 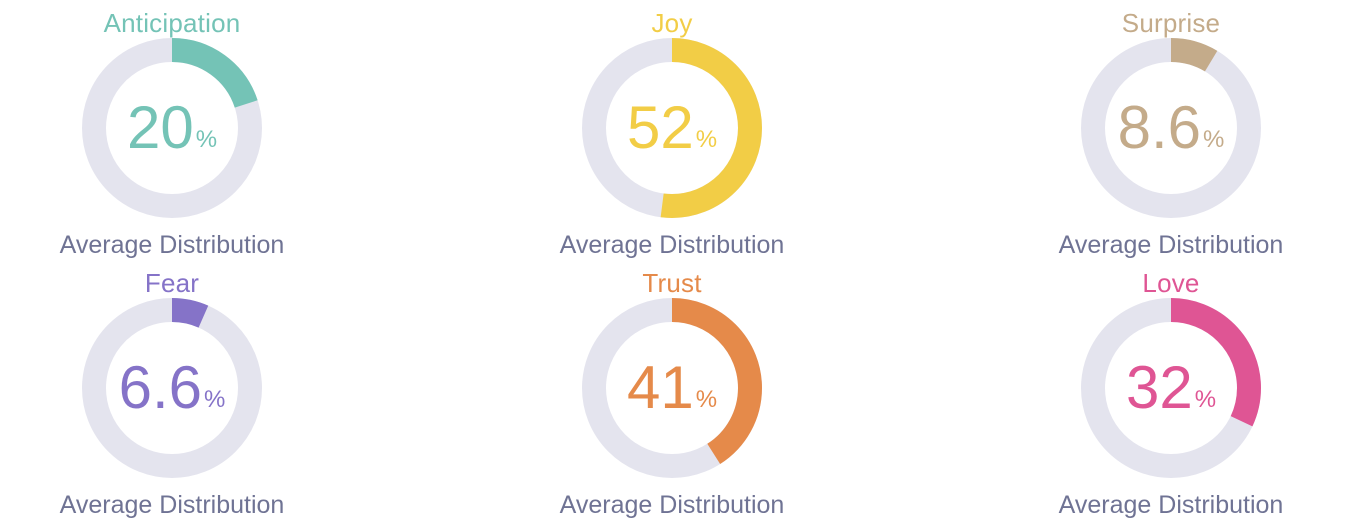 I want to click on donut-title: Anticipation, so click(x=172, y=23).